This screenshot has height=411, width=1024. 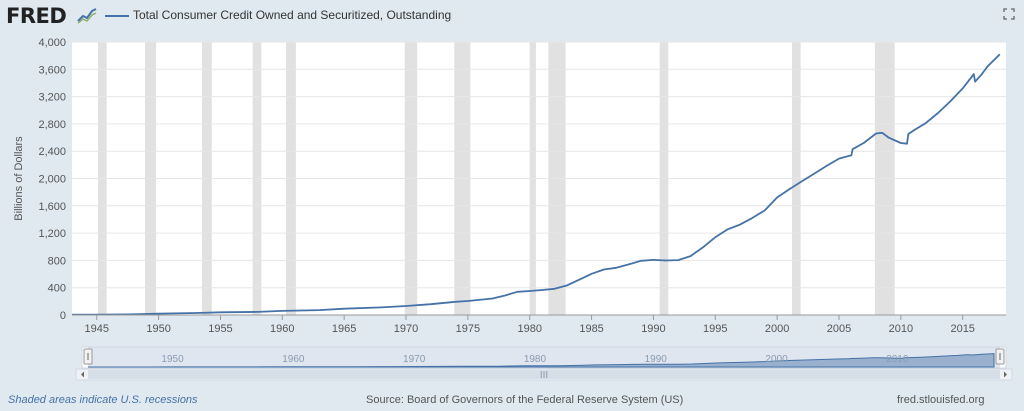 What do you see at coordinates (468, 329) in the screenshot?
I see `x-tick-label: 1975` at bounding box center [468, 329].